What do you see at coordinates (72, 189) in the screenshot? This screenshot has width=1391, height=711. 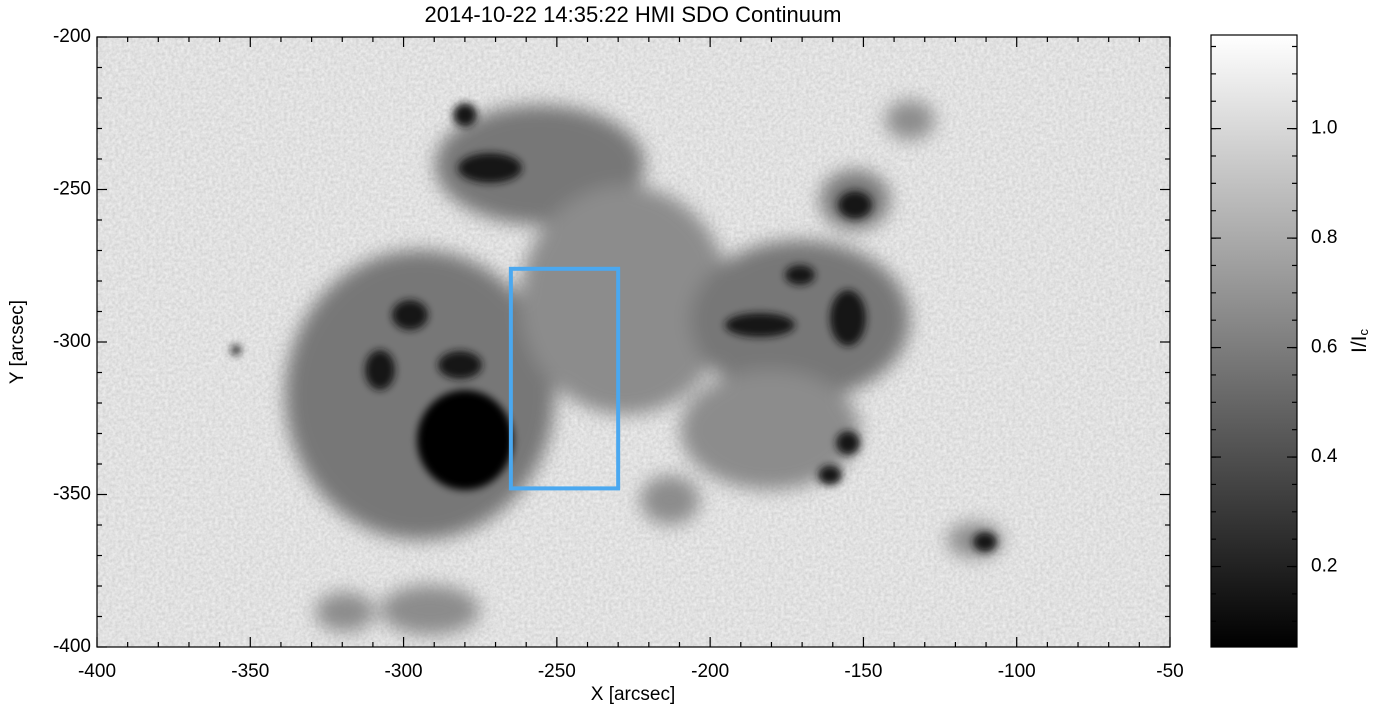 I see `y-tick-label: -250` at bounding box center [72, 189].